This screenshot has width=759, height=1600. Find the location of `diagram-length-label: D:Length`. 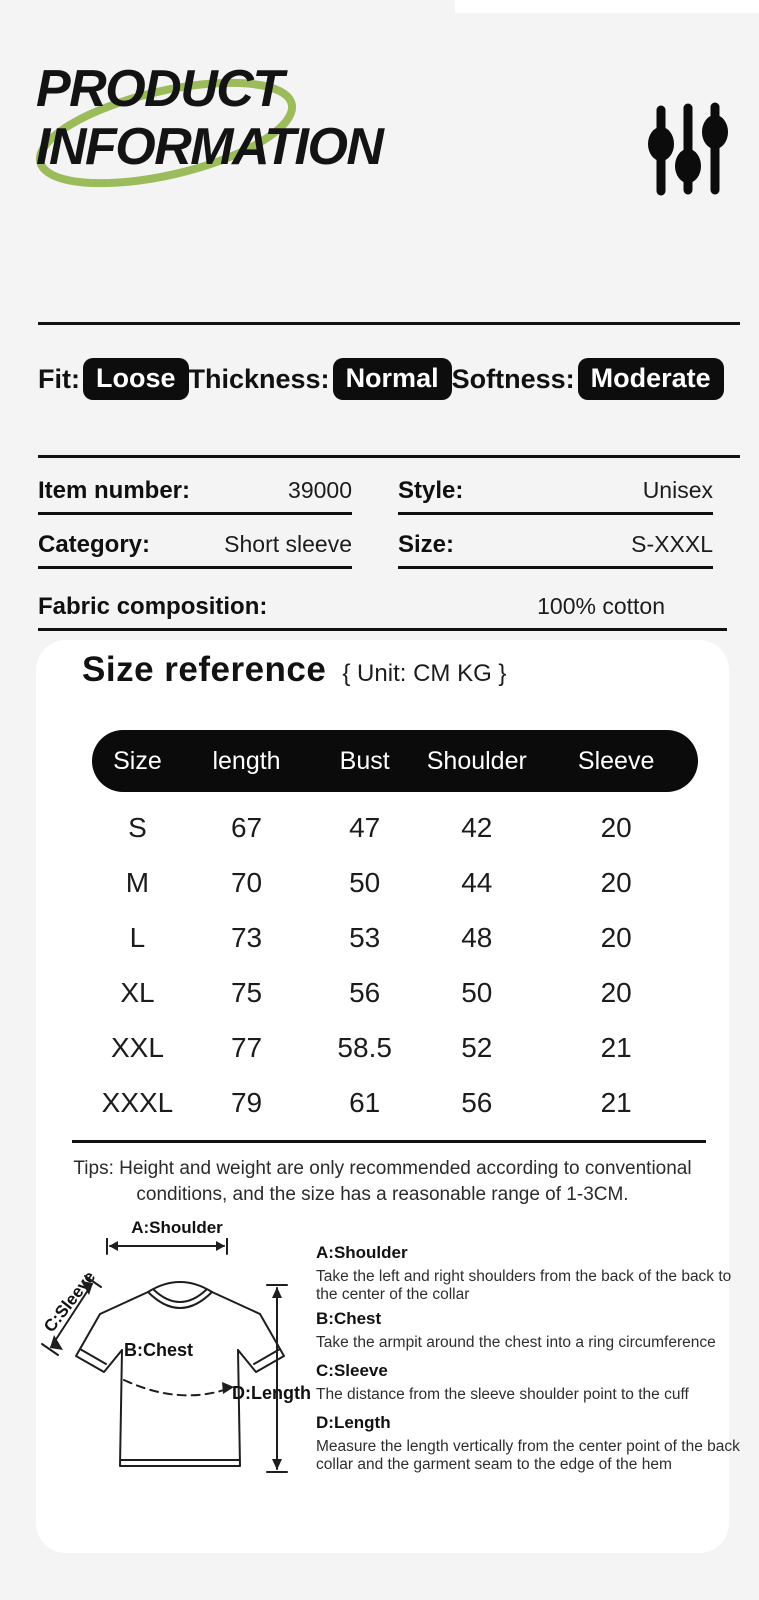

diagram-length-label: D:Length is located at coordinates (271, 1393).